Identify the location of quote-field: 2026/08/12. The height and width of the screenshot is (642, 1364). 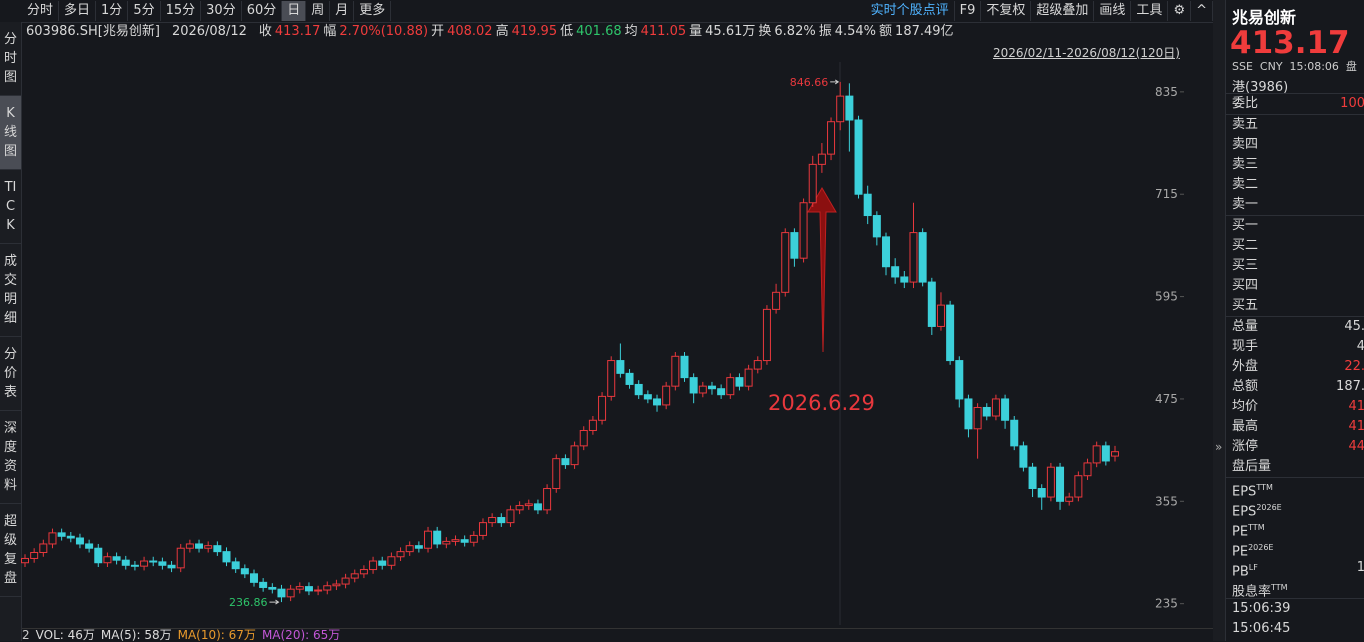
(209, 31).